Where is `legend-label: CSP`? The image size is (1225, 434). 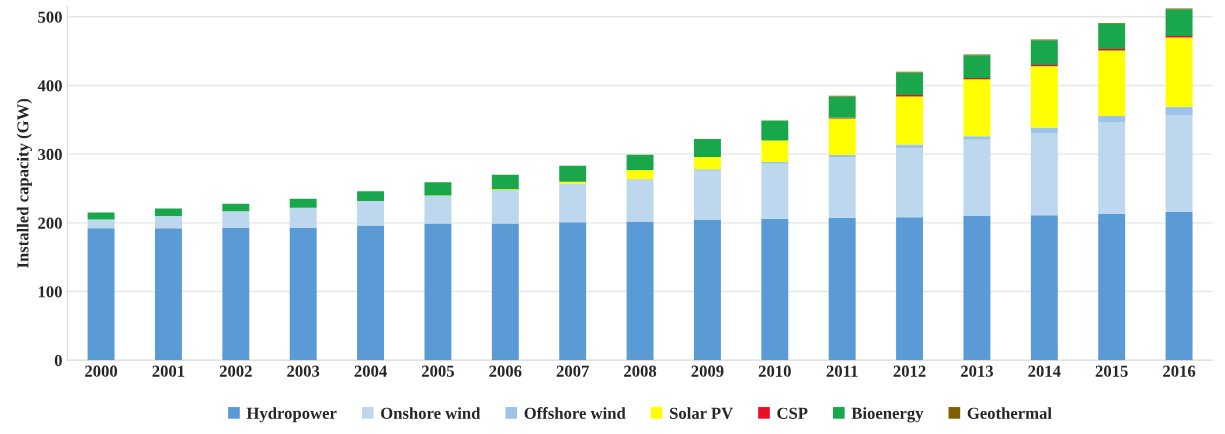
legend-label: CSP is located at coordinates (792, 413).